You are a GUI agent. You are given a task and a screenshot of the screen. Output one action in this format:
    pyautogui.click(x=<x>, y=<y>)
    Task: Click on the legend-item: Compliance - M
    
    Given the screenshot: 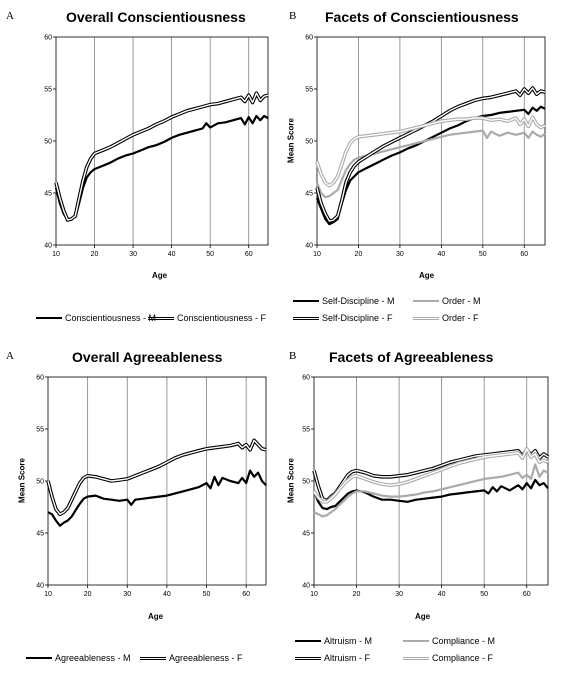 What is the action you would take?
    pyautogui.click(x=449, y=641)
    